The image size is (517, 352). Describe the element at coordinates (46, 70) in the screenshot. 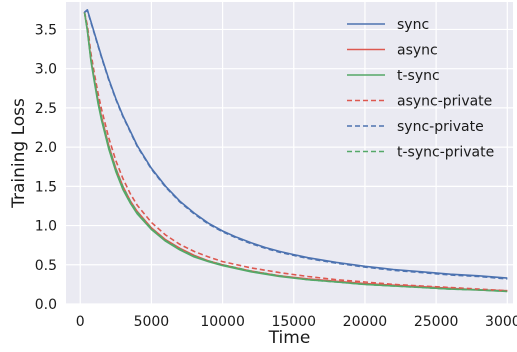

I see `y-tick-label: 3.0` at that location.